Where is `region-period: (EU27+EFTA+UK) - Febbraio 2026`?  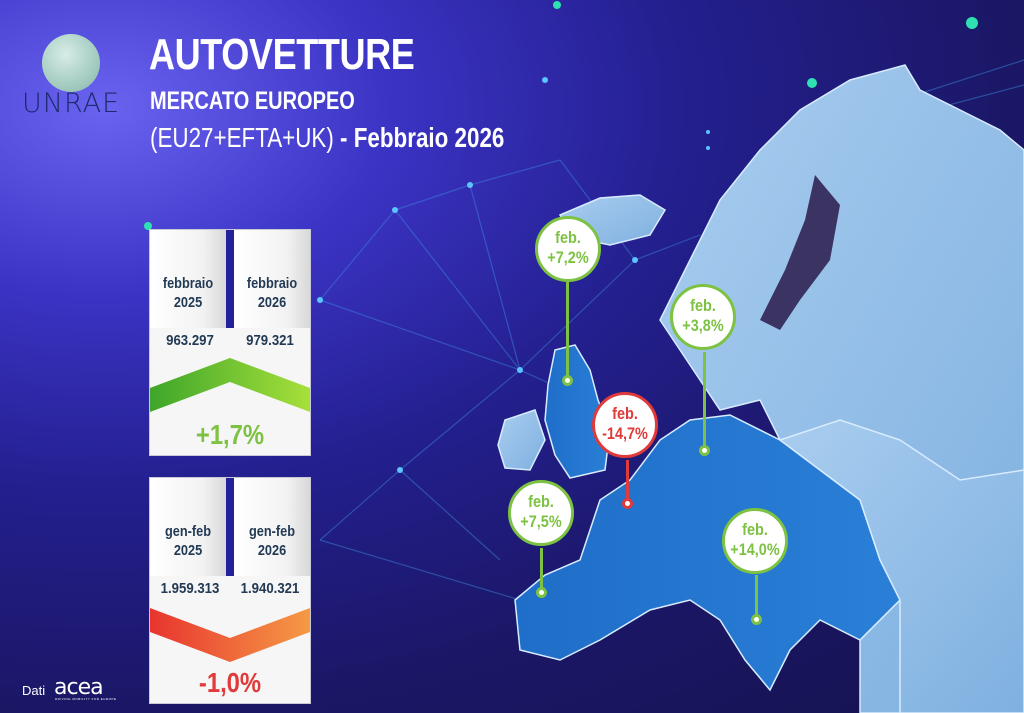 region-period: (EU27+EFTA+UK) - Febbraio 2026 is located at coordinates (327, 138).